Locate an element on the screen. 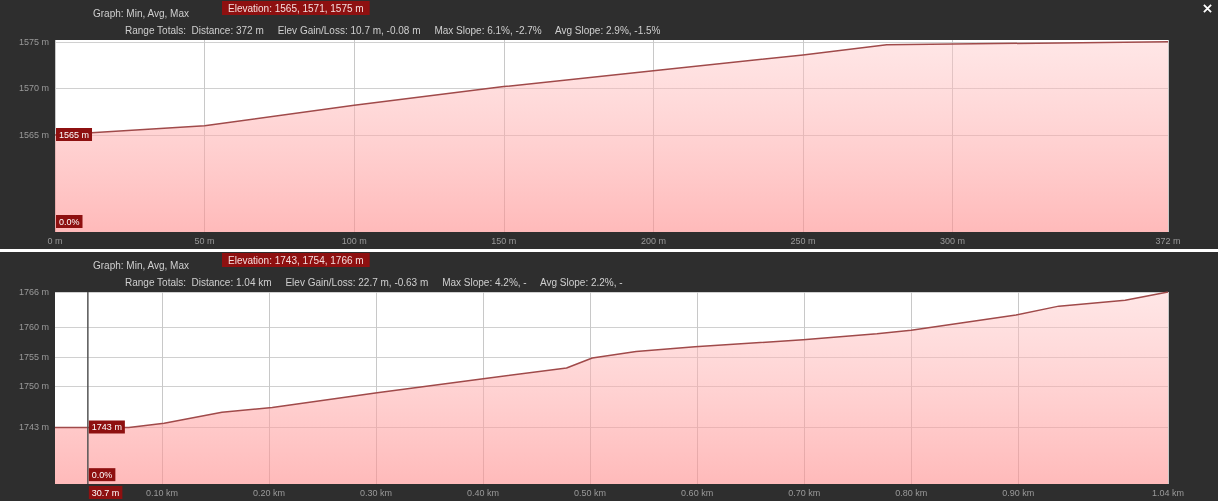 This screenshot has height=503, width=1218. x-tick-label: 300 m is located at coordinates (953, 240).